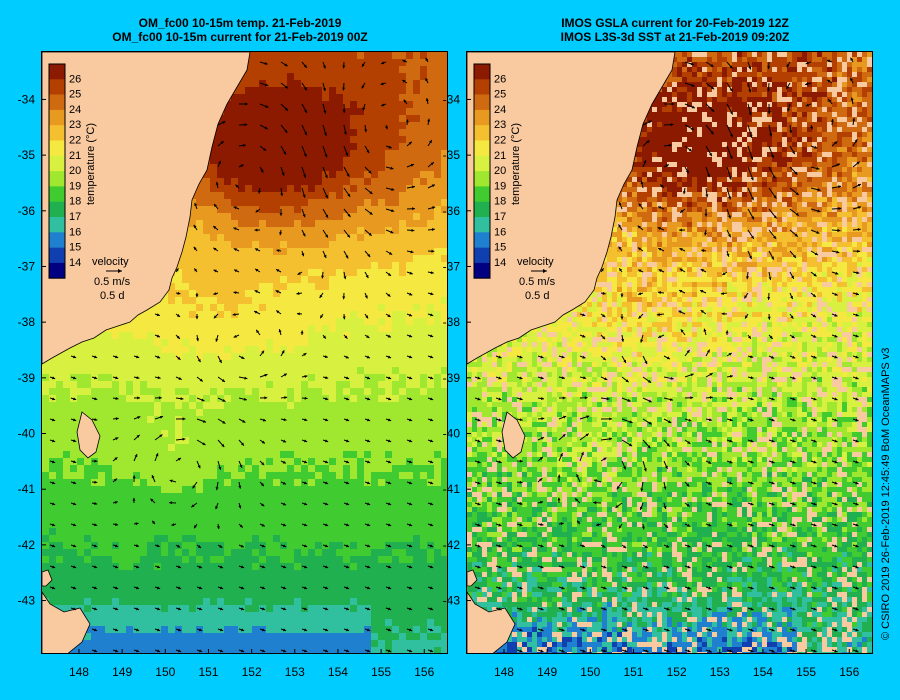 This screenshot has width=900, height=700. I want to click on colorbar-tick: 17, so click(500, 217).